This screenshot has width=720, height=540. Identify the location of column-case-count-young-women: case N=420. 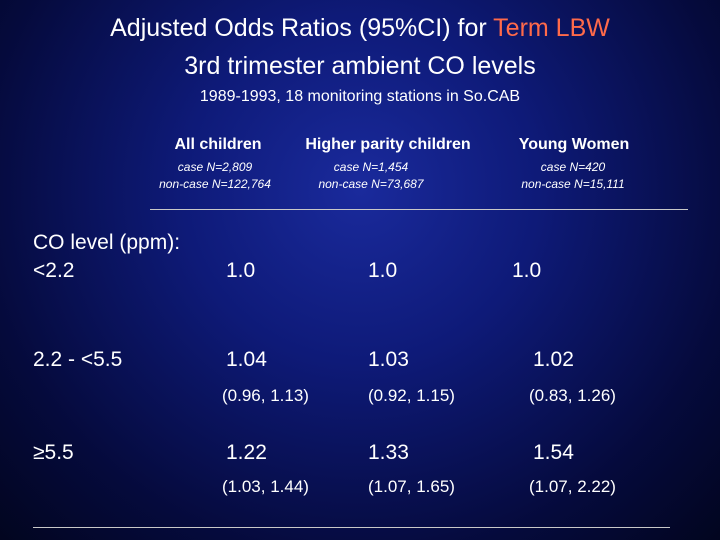
(573, 167).